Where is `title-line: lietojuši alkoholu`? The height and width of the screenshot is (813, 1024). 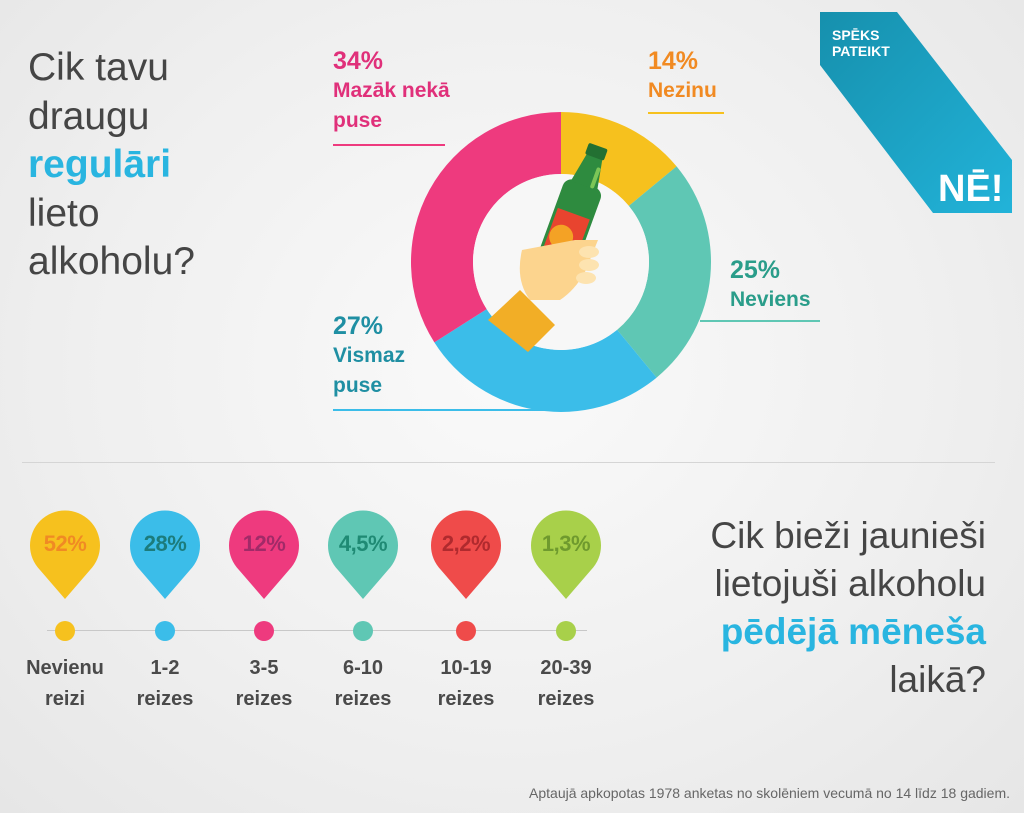 title-line: lietojuši alkoholu is located at coordinates (850, 583).